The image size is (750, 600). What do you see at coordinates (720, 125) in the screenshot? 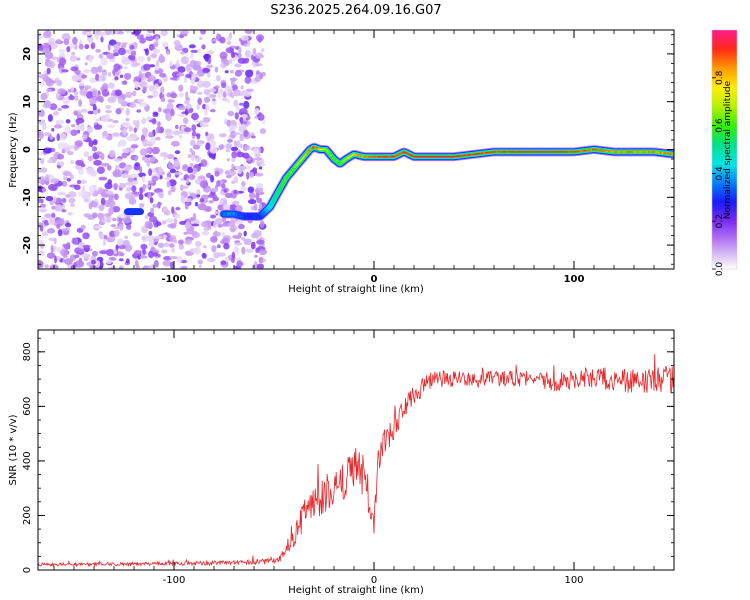
I see `colorbar-tick-label: 0.6` at bounding box center [720, 125].